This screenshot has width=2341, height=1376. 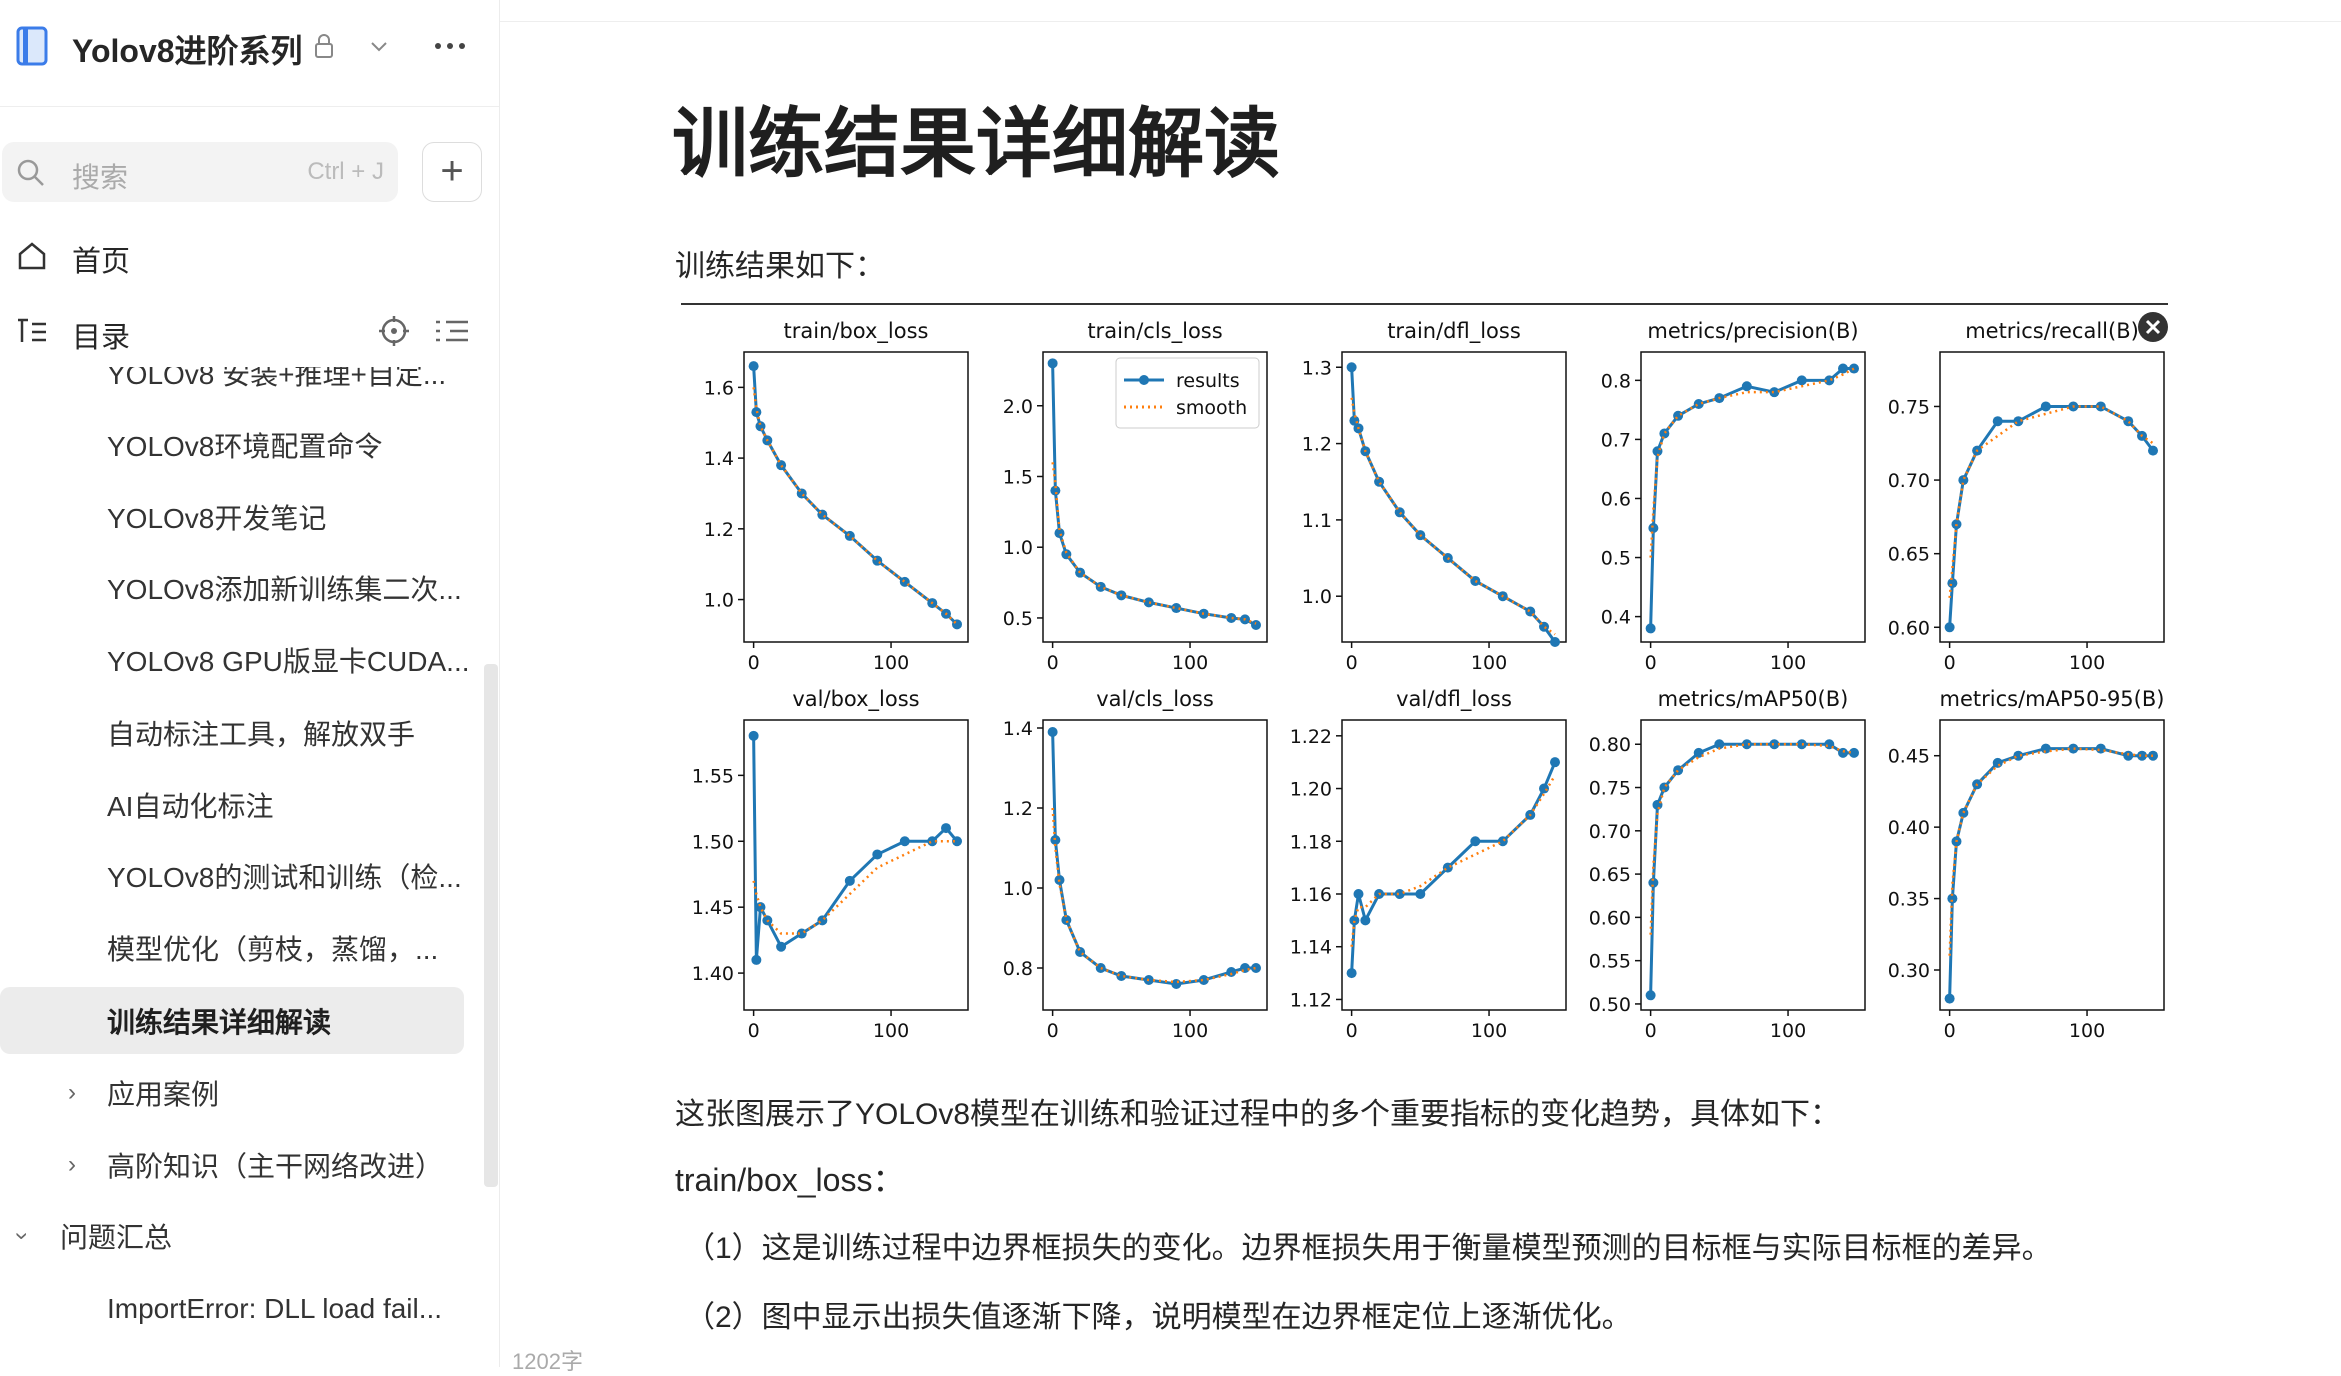 What do you see at coordinates (1154, 331) in the screenshot?
I see `chart-title: train/cls_loss` at bounding box center [1154, 331].